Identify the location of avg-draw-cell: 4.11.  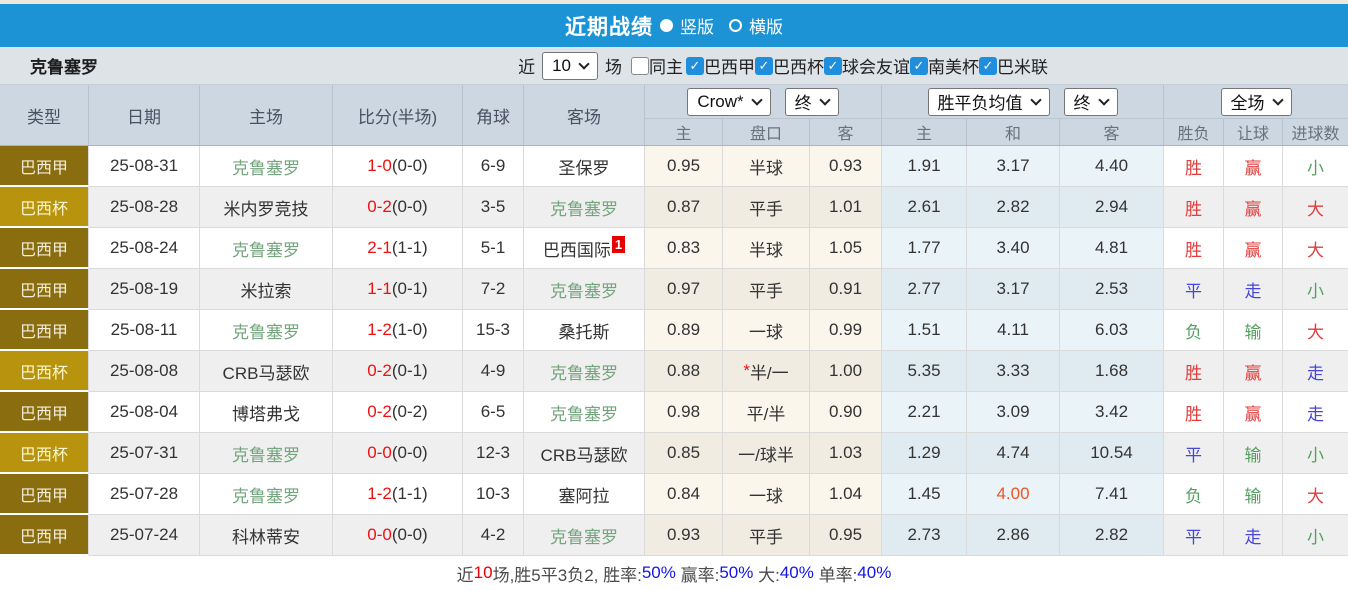
(1013, 330).